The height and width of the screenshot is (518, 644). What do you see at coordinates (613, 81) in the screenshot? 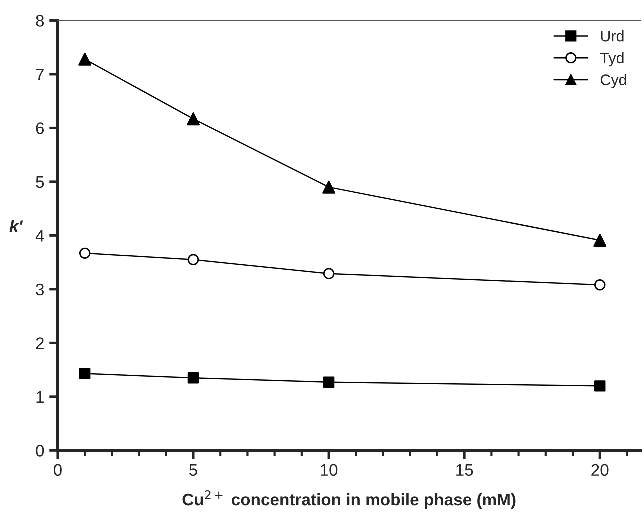
I see `legend-label: Cyd` at bounding box center [613, 81].